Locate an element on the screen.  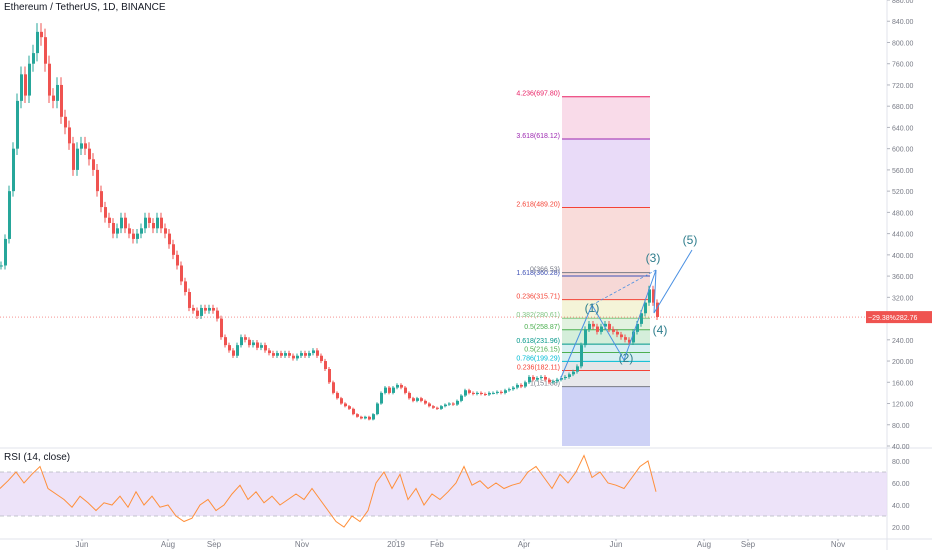
rsi-tick-label: 60.00 is located at coordinates (901, 484).